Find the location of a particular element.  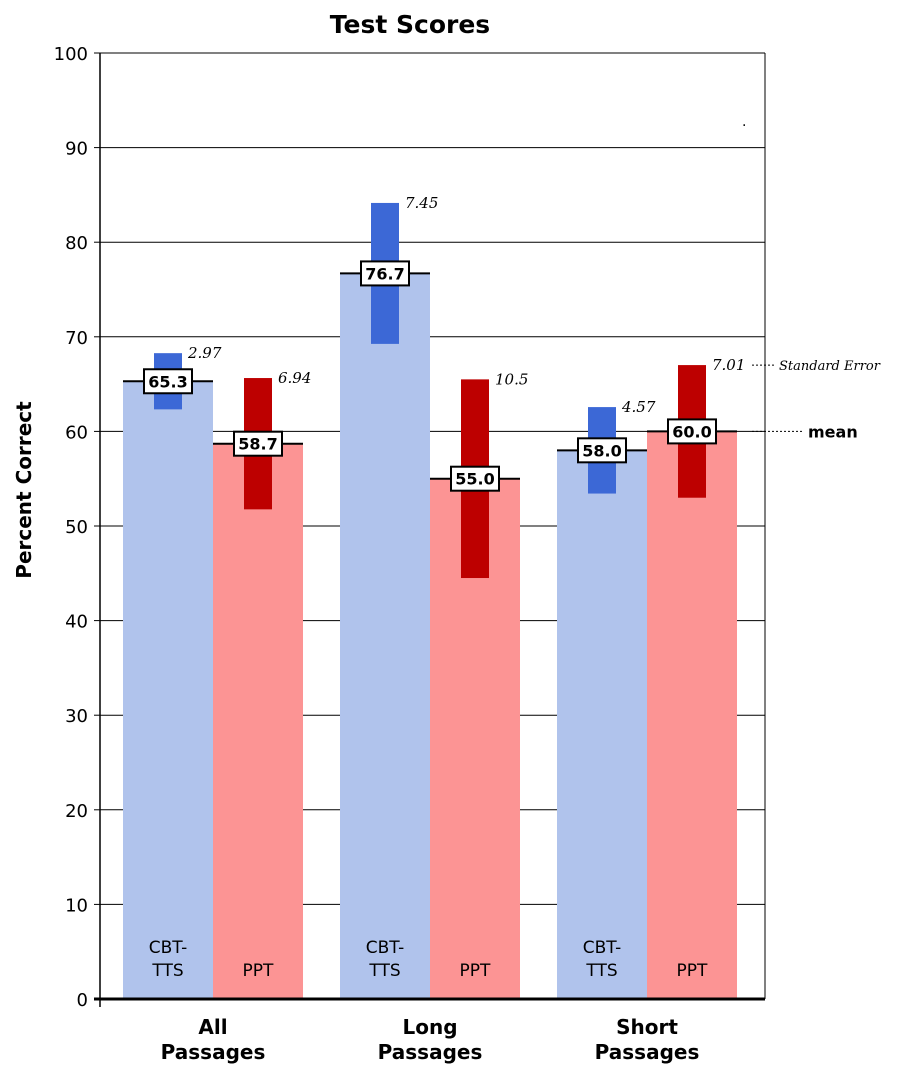

se-label: 6.94 is located at coordinates (294, 378).